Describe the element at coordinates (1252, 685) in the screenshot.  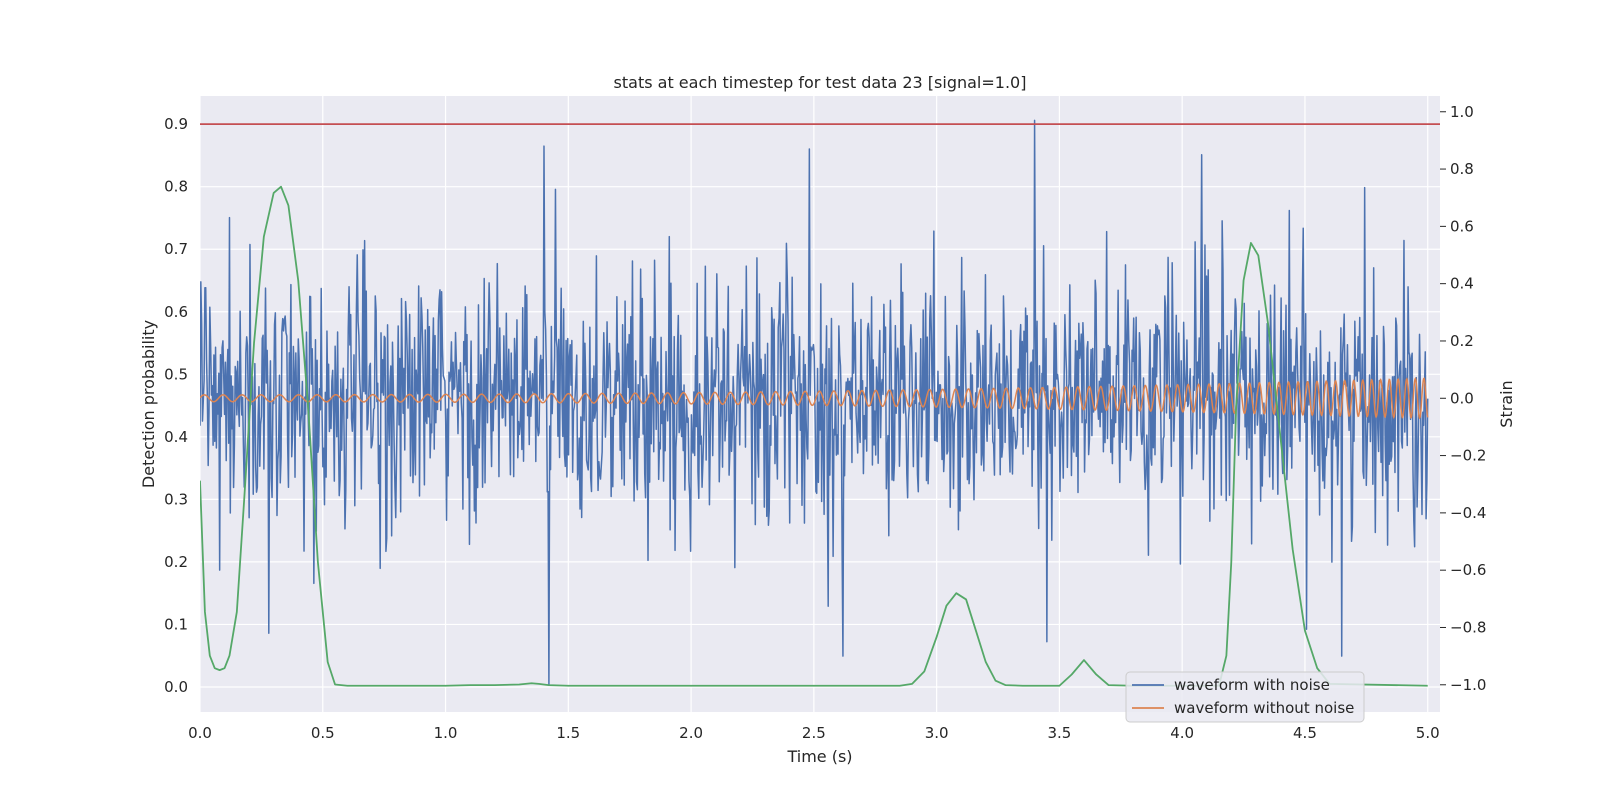
I see `legend-label-noisy: waveform with noise` at that location.